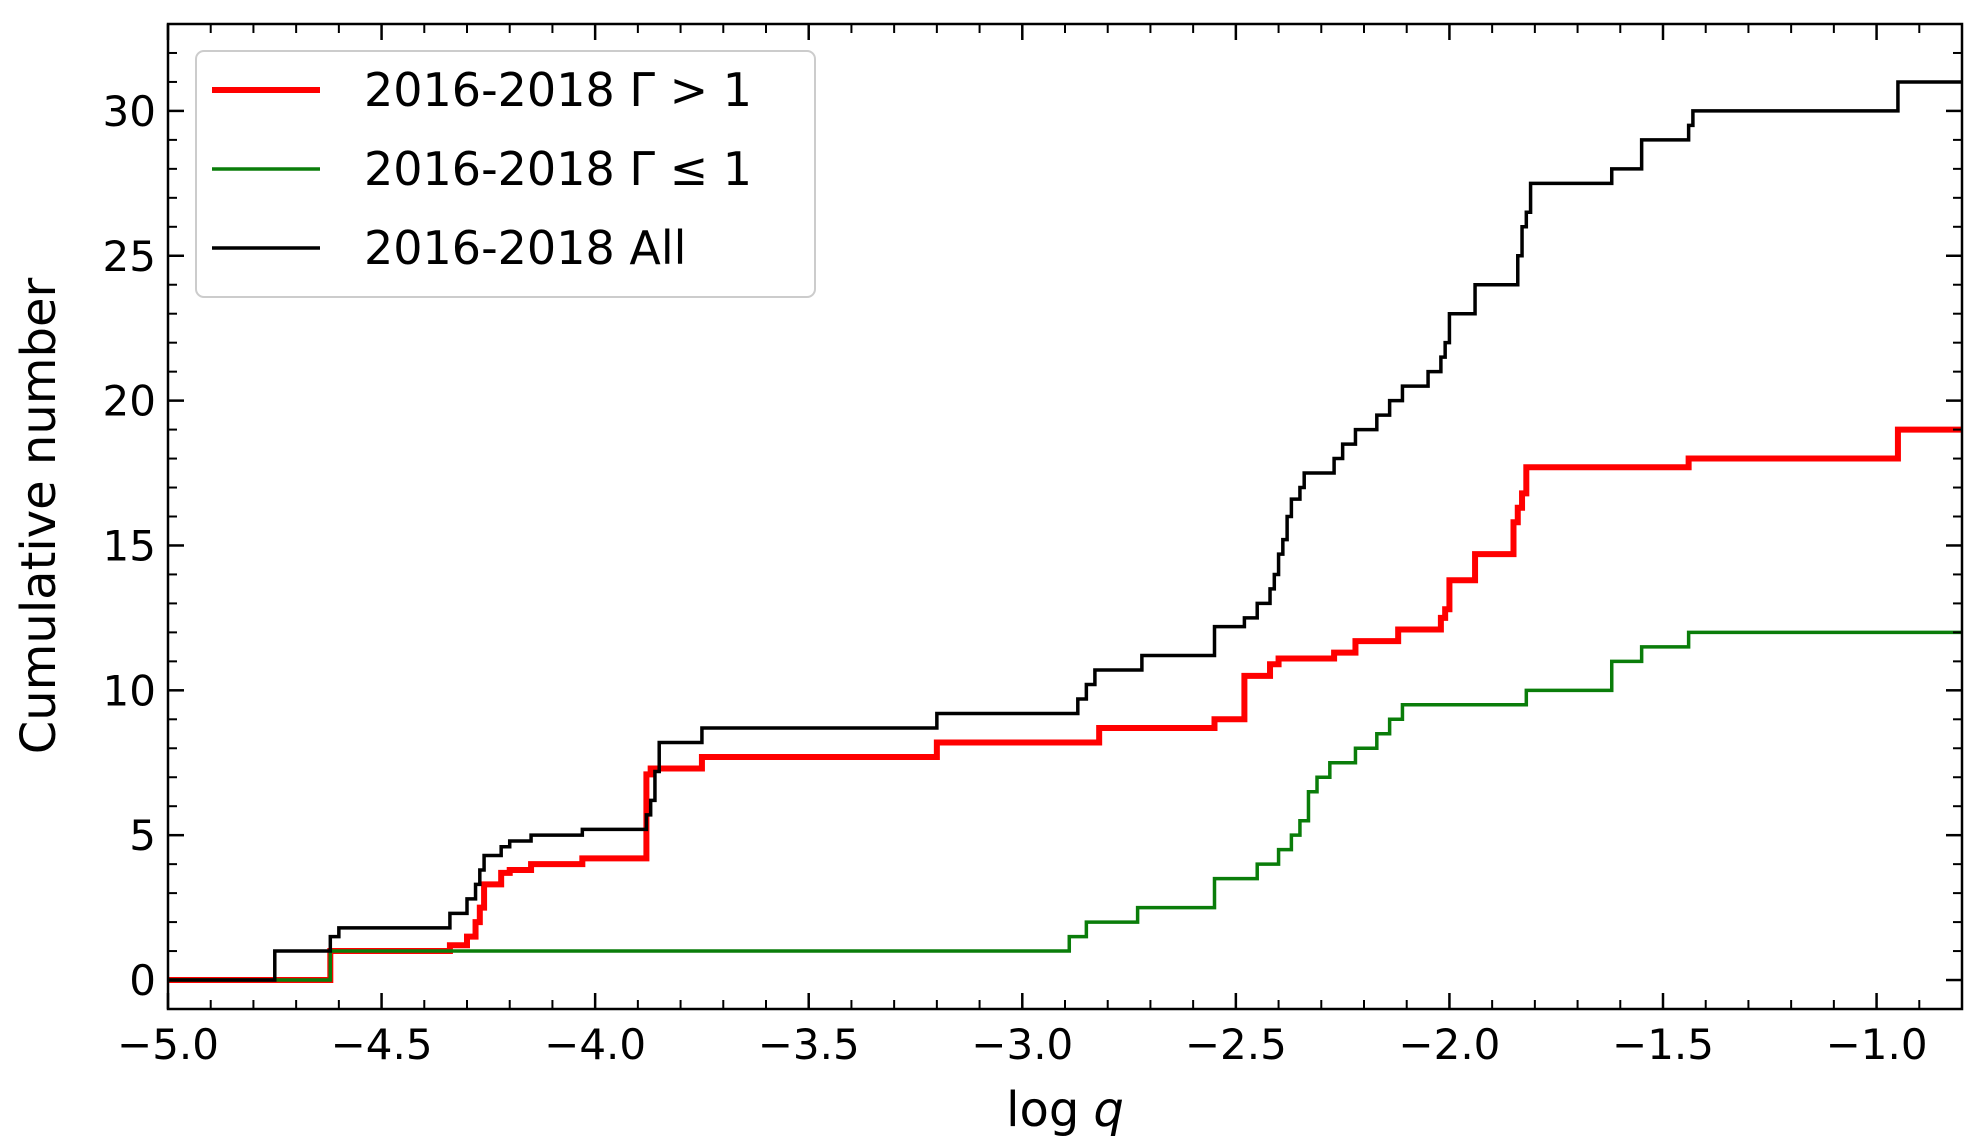 The image size is (1982, 1142). Describe the element at coordinates (129, 690) in the screenshot. I see `y-tick-label: 10` at that location.